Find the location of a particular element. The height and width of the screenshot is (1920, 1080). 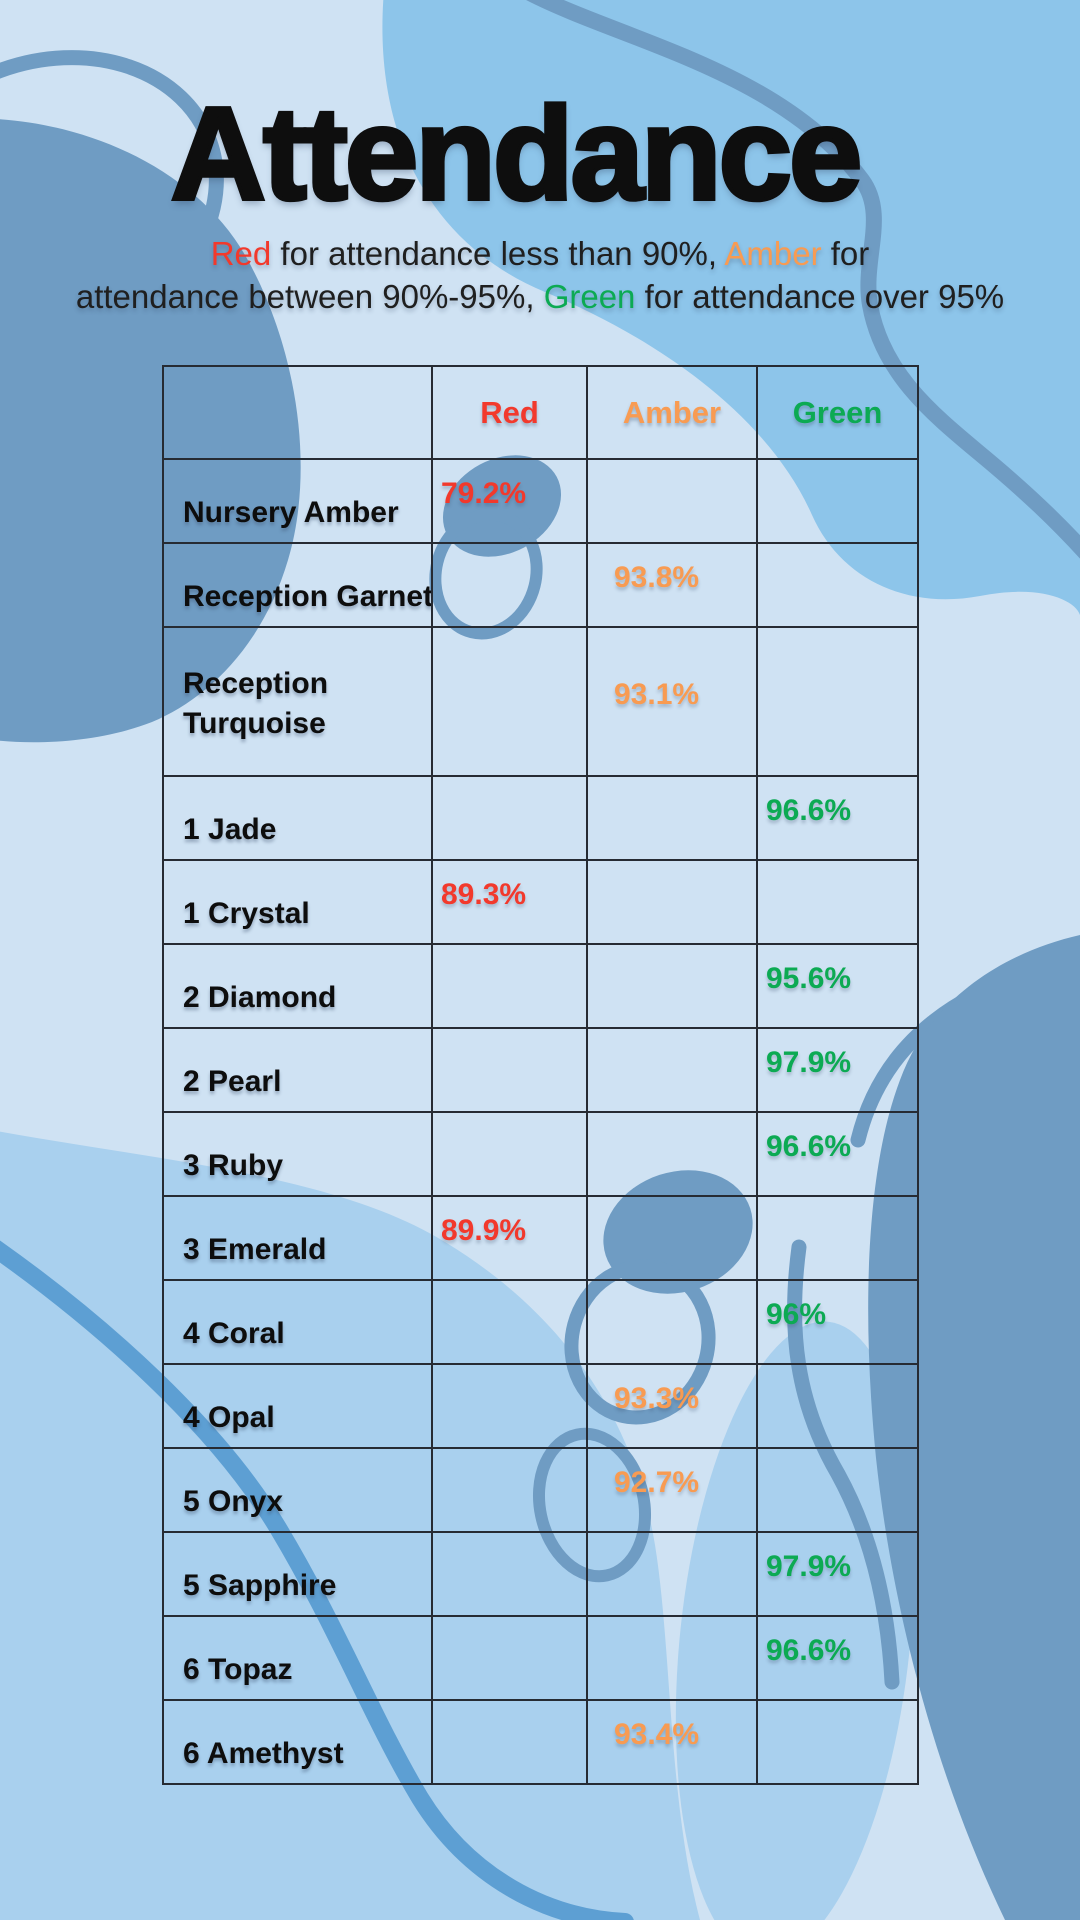

decorative-blob-right is located at coordinates (974, 1427).